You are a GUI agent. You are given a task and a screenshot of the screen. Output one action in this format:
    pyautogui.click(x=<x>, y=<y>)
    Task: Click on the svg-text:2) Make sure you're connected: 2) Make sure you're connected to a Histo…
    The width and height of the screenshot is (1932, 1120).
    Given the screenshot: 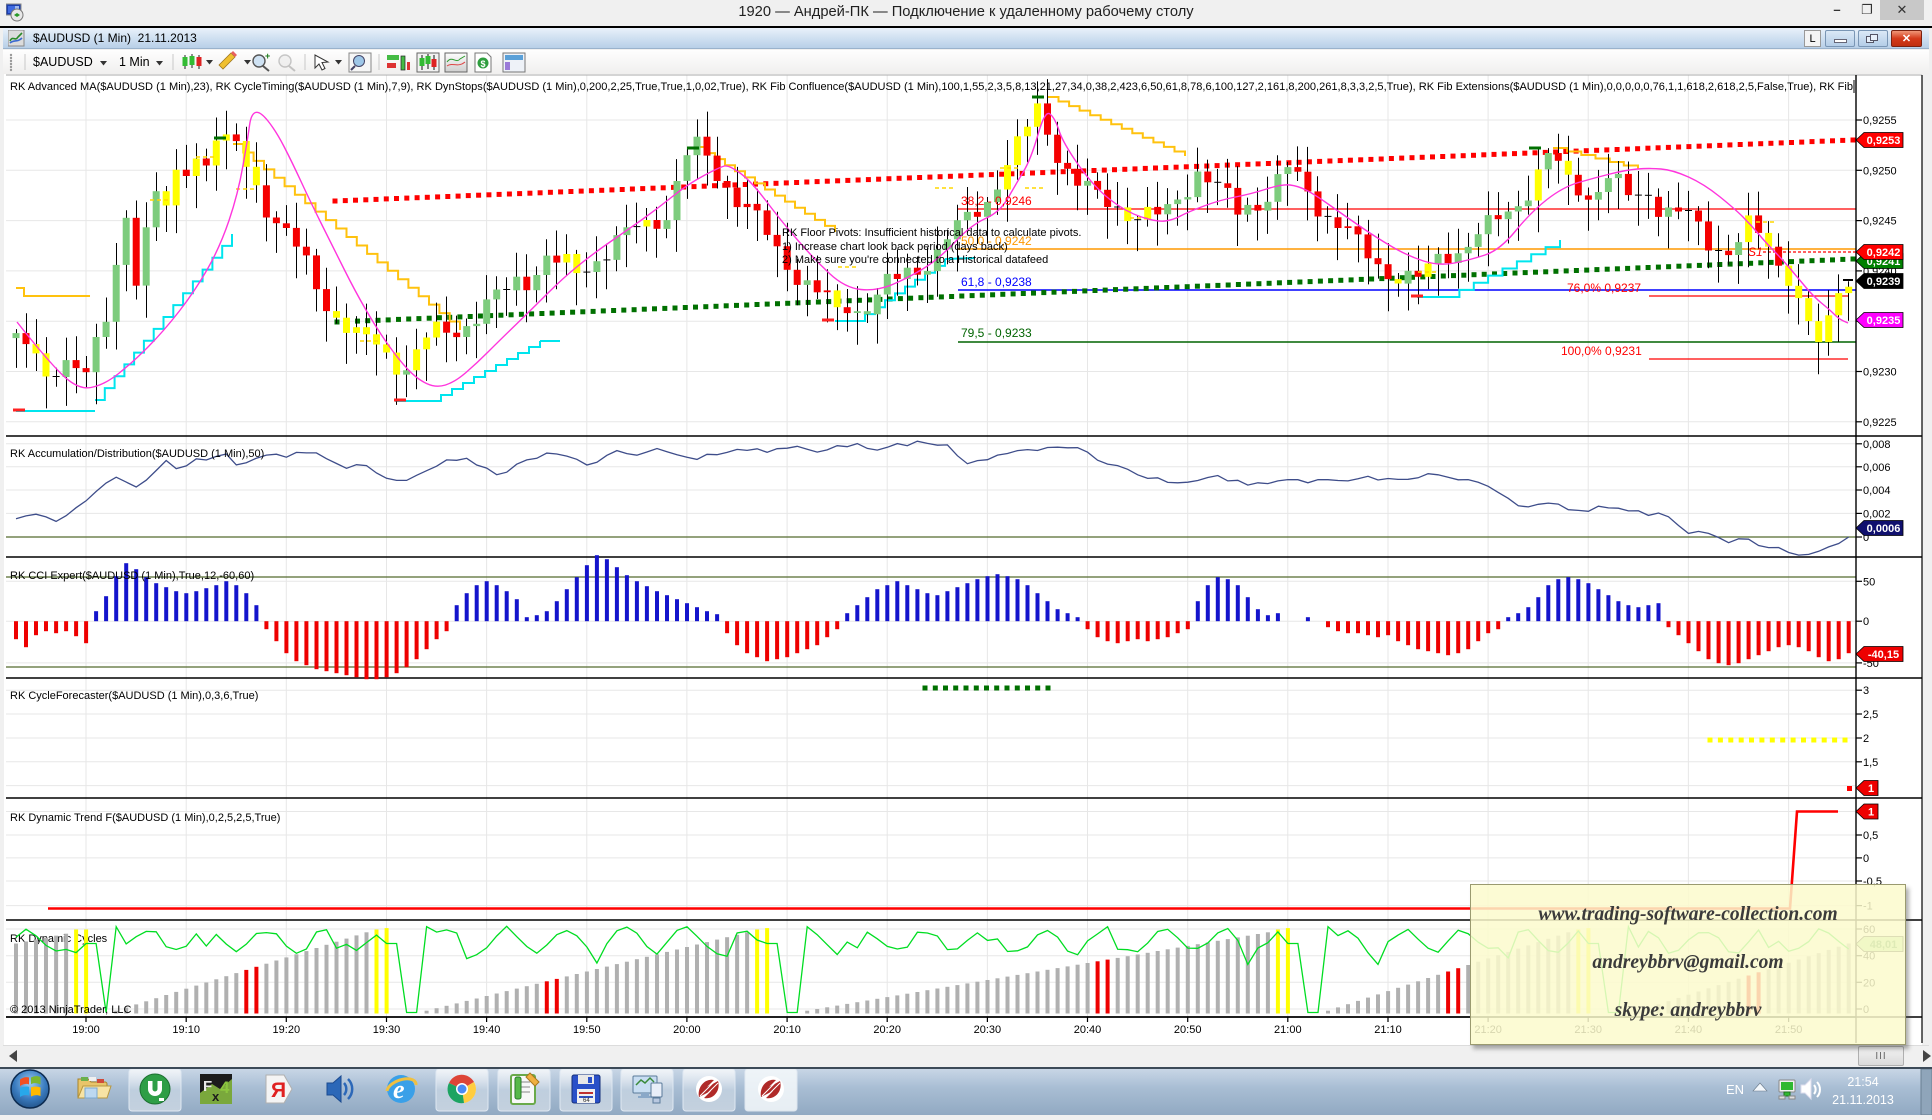 What is the action you would take?
    pyautogui.click(x=915, y=260)
    